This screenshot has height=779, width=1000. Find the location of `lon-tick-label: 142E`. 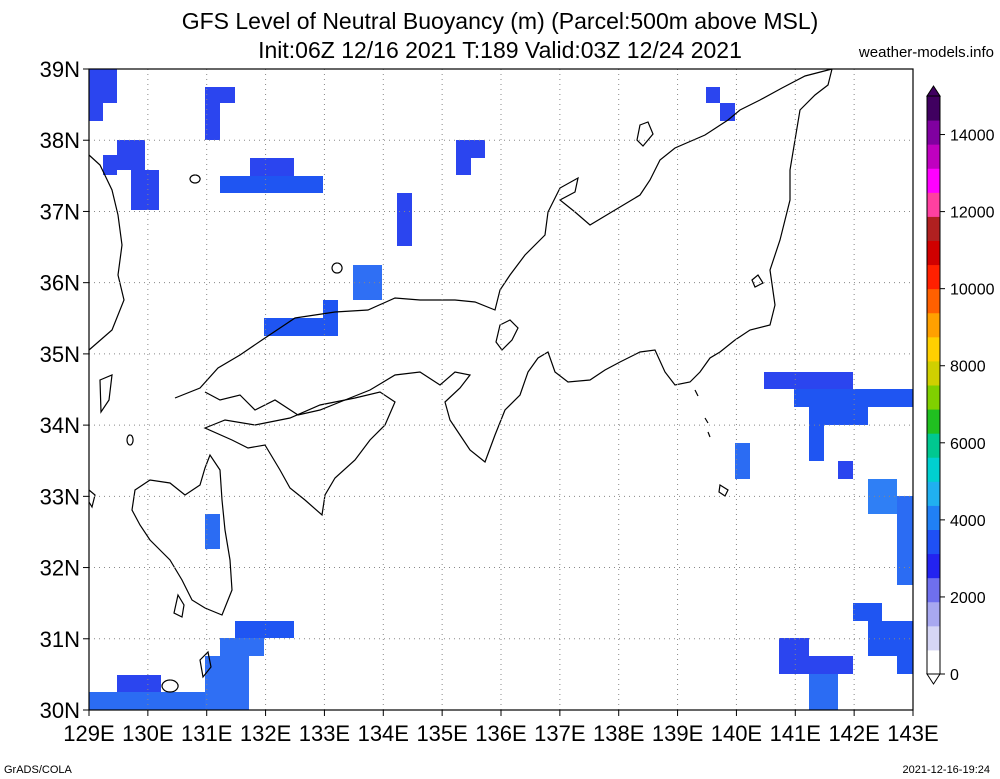

lon-tick-label: 142E is located at coordinates (853, 733).